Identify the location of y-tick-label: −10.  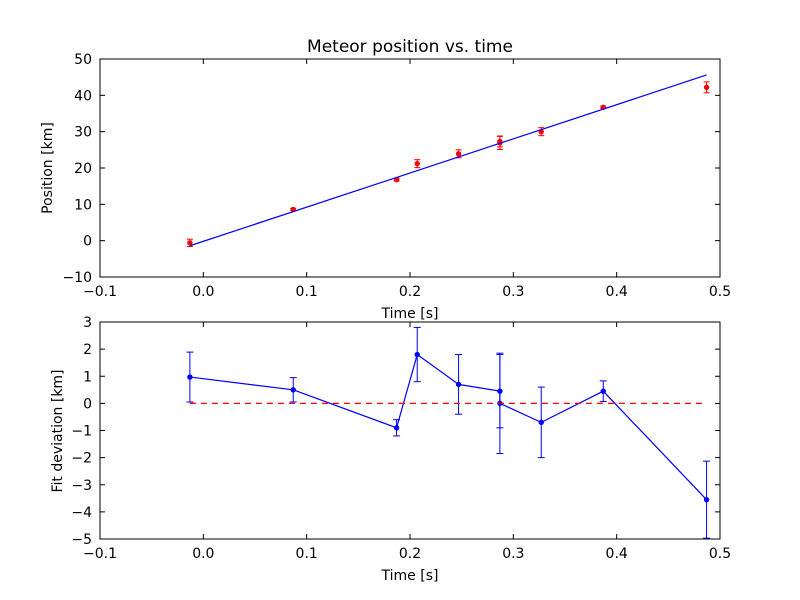
(77, 278).